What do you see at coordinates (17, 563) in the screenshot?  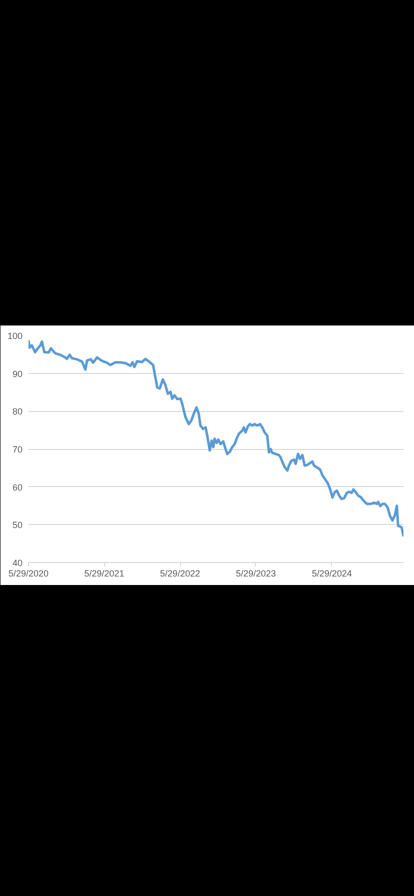 I see `y-tick-label: 40` at bounding box center [17, 563].